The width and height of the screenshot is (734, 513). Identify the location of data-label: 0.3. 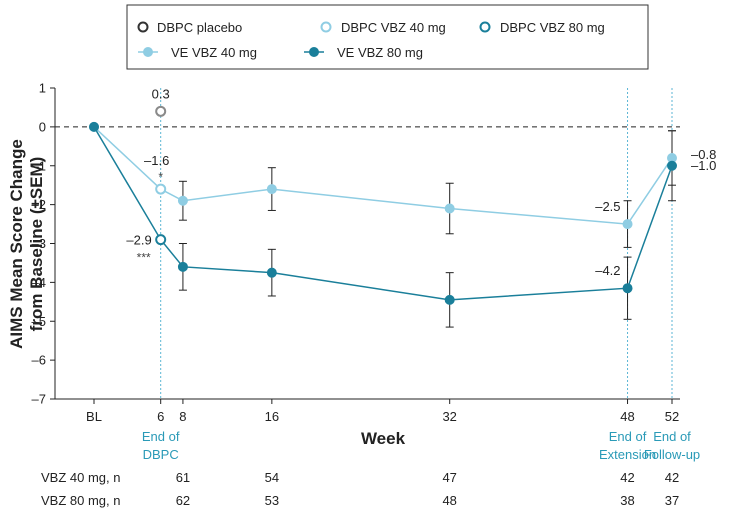
(161, 93).